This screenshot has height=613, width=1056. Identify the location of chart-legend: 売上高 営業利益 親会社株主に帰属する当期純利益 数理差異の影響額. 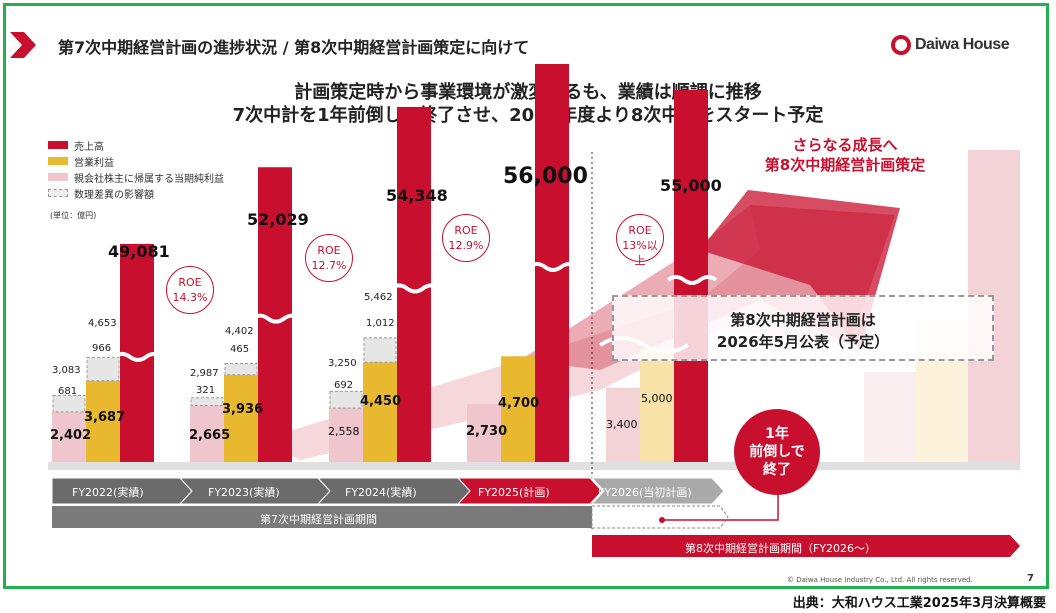
(136, 170).